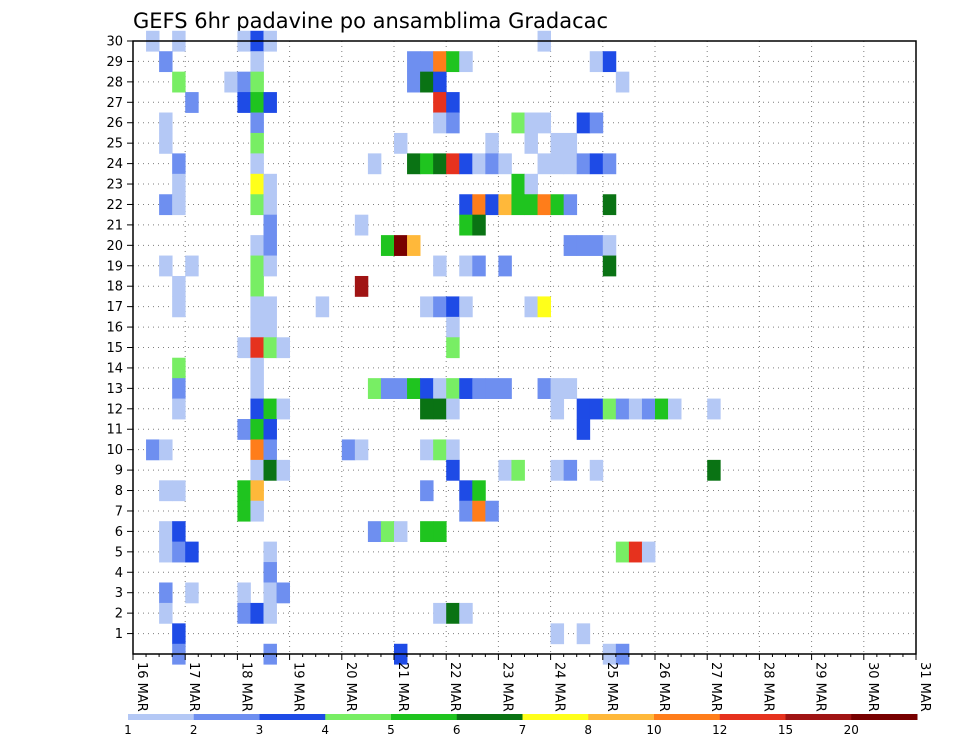 This screenshot has width=960, height=742. What do you see at coordinates (114, 62) in the screenshot?
I see `y-tick-label: 29` at bounding box center [114, 62].